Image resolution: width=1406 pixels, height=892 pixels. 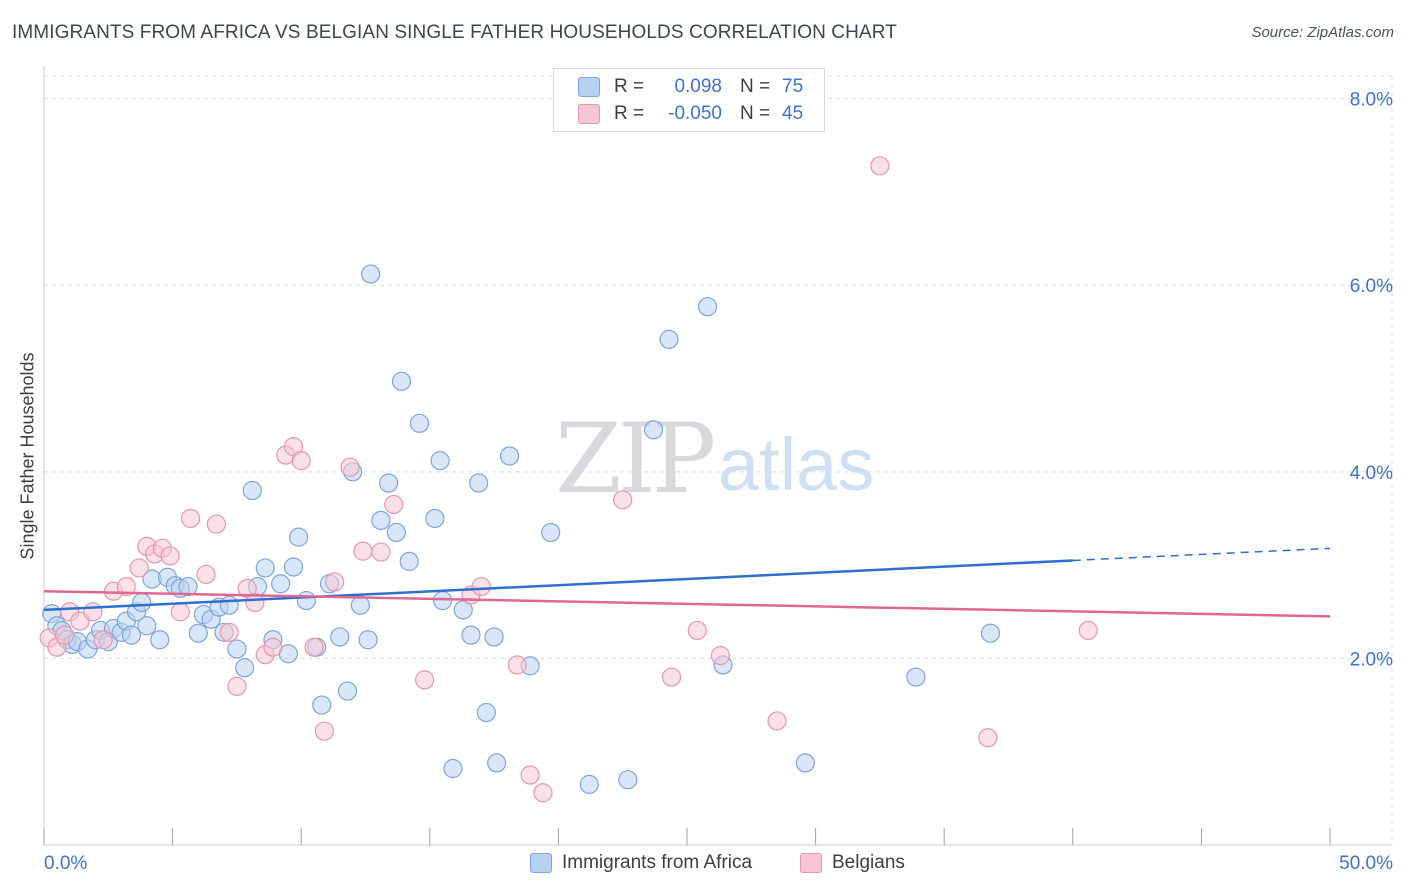 What do you see at coordinates (698, 86) in the screenshot?
I see `legend-r-value: 0.098` at bounding box center [698, 86].